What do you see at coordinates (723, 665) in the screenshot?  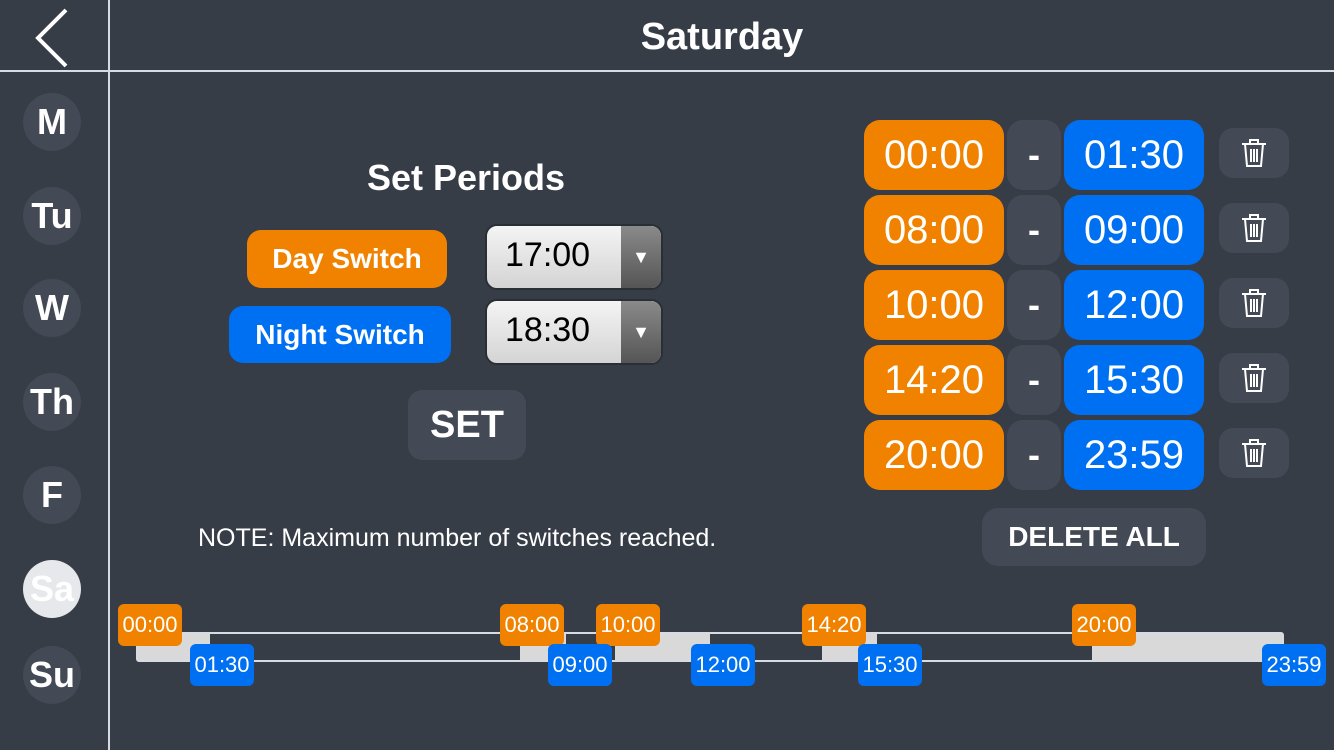 I see `timeline-end-tag: 12:00` at bounding box center [723, 665].